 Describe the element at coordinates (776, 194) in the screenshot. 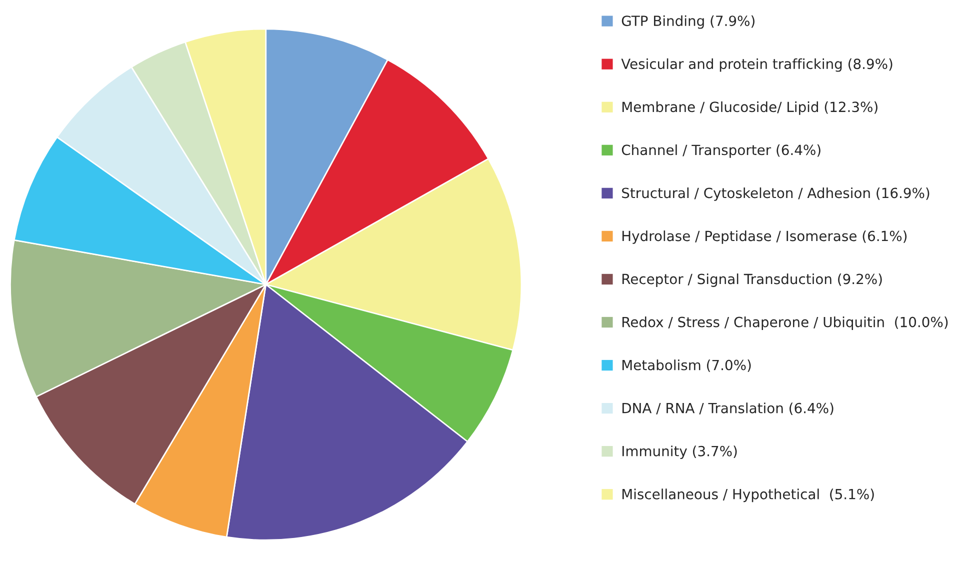

I see `legend-label: Structural / Cytoskeleton / Adhesion (16.9%)` at that location.